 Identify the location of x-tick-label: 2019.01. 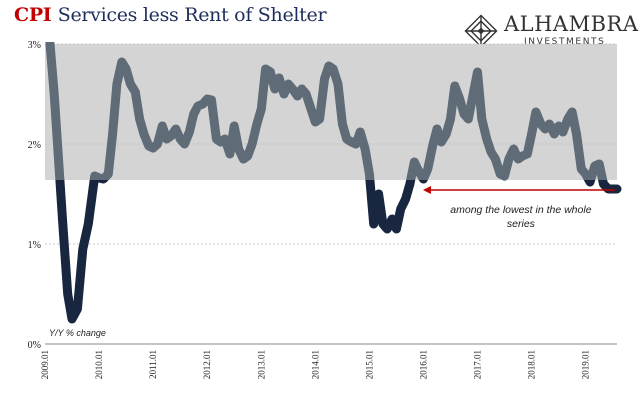
(586, 364).